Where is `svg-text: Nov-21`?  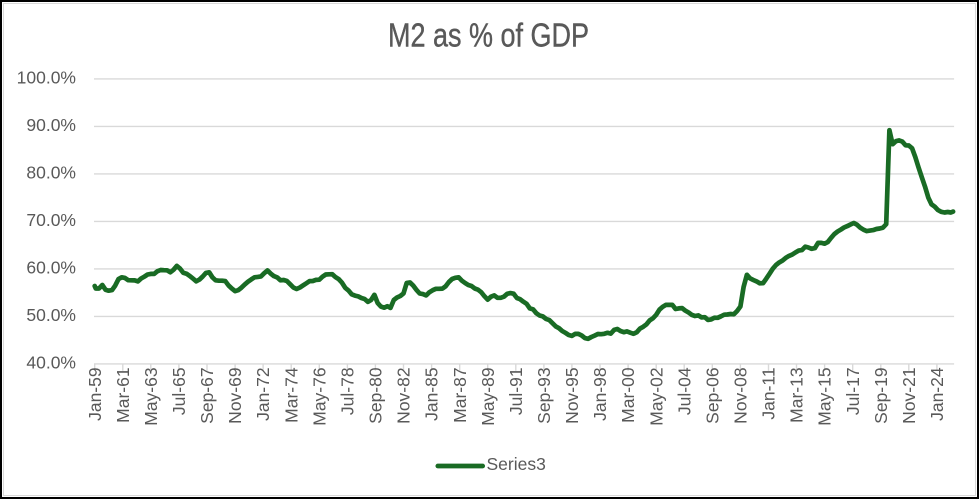
svg-text: Nov-21 is located at coordinates (909, 395).